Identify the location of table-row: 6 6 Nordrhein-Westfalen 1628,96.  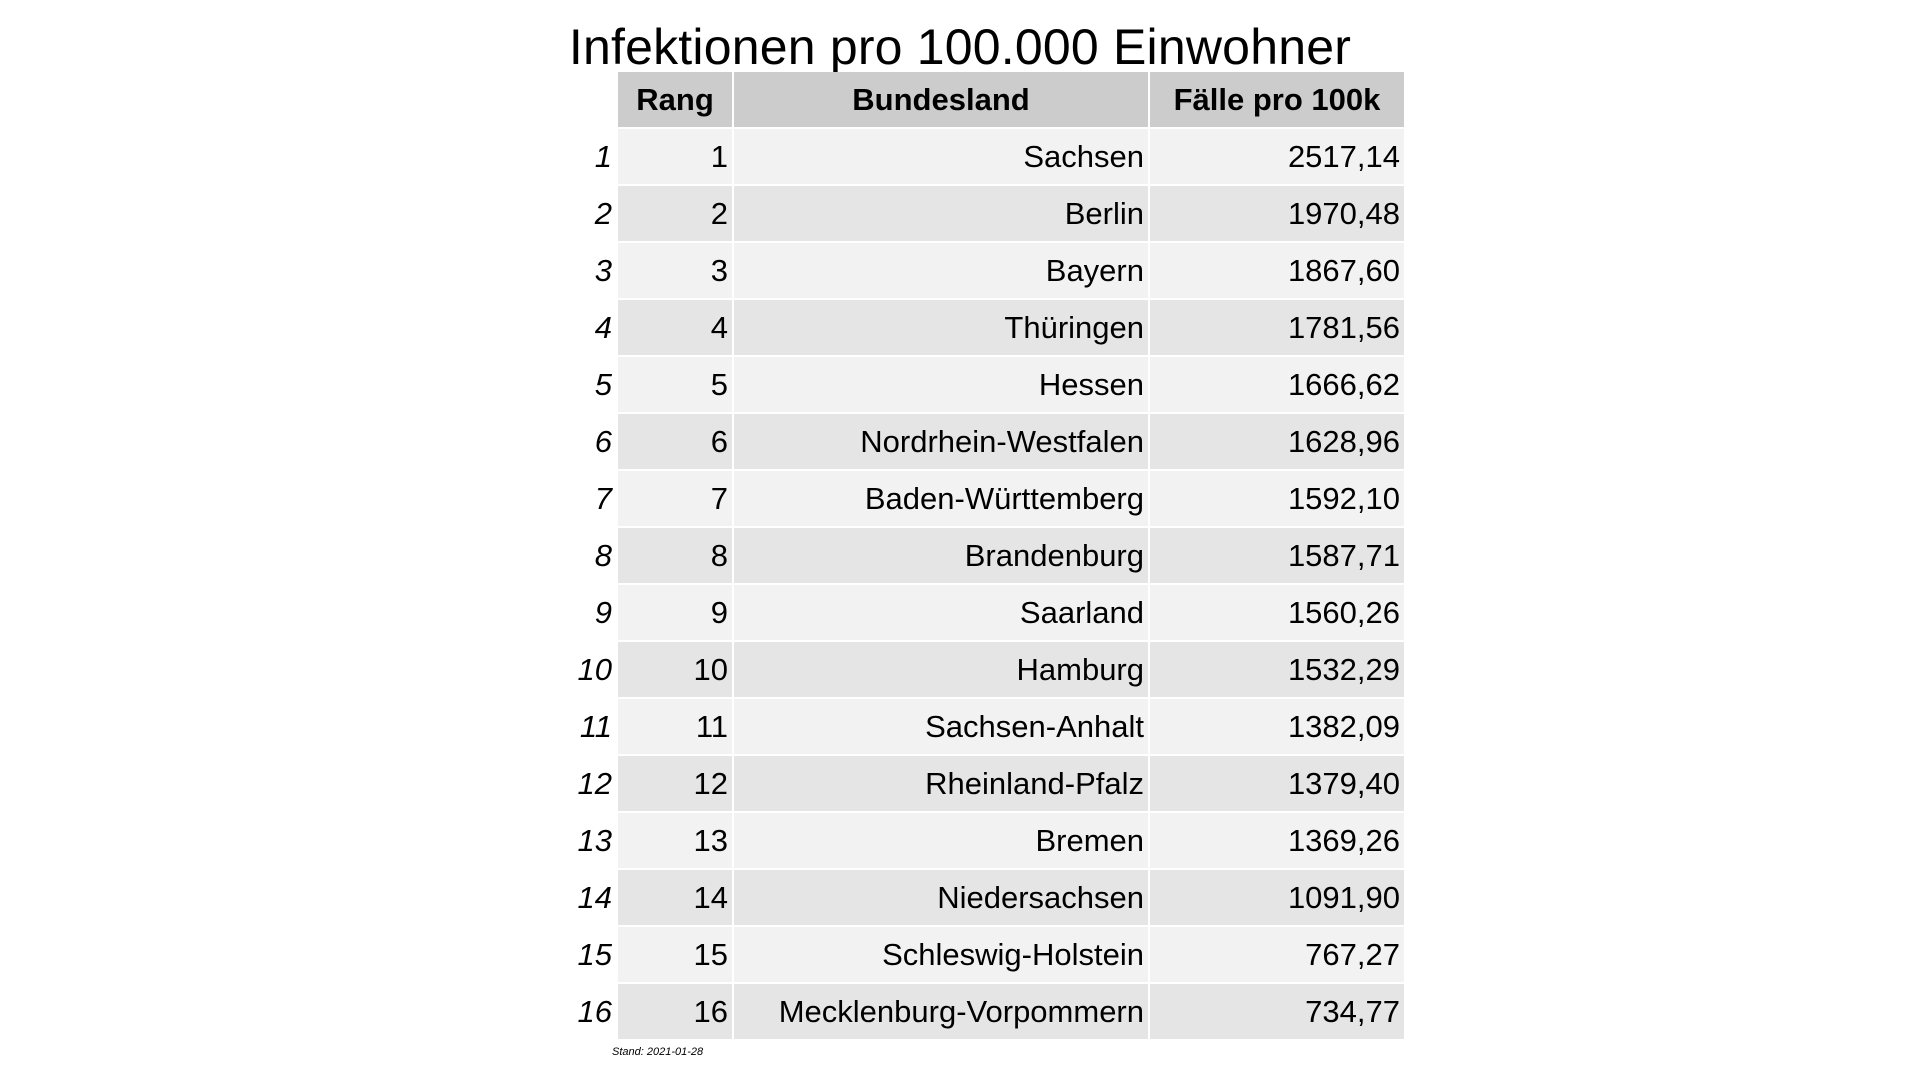
(983, 441).